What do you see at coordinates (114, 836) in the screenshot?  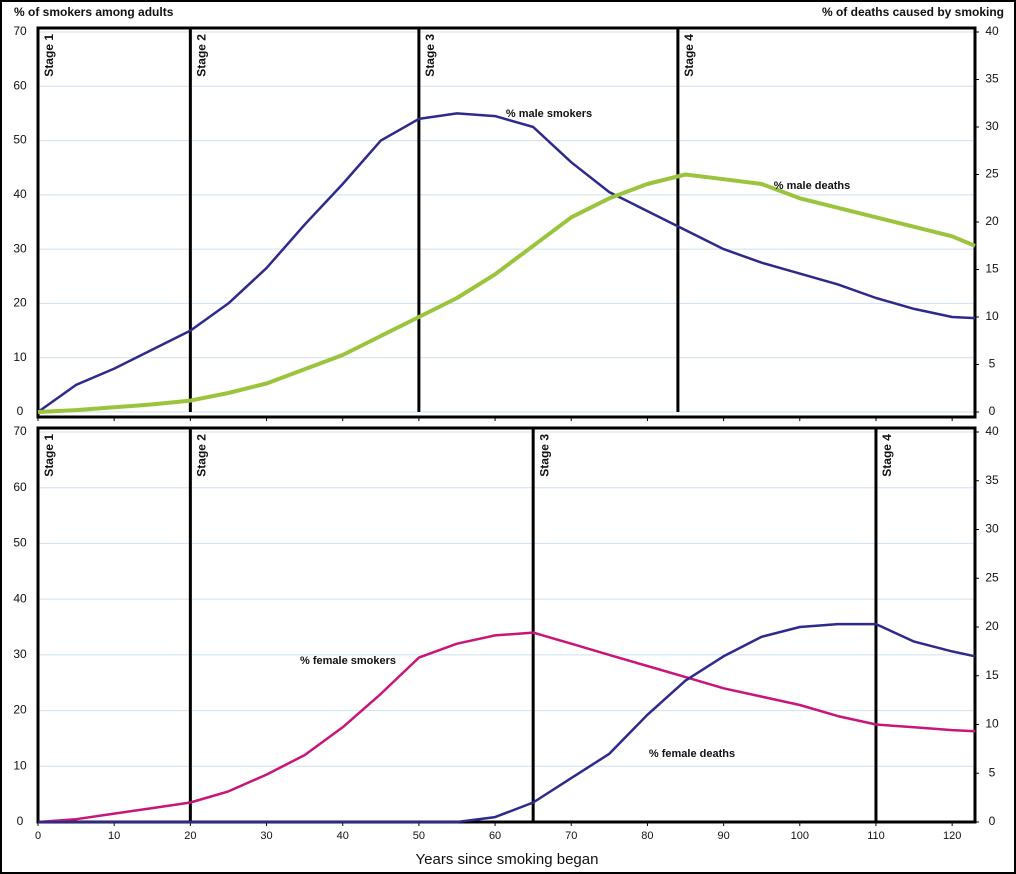 I see `x-tick-label: 10` at bounding box center [114, 836].